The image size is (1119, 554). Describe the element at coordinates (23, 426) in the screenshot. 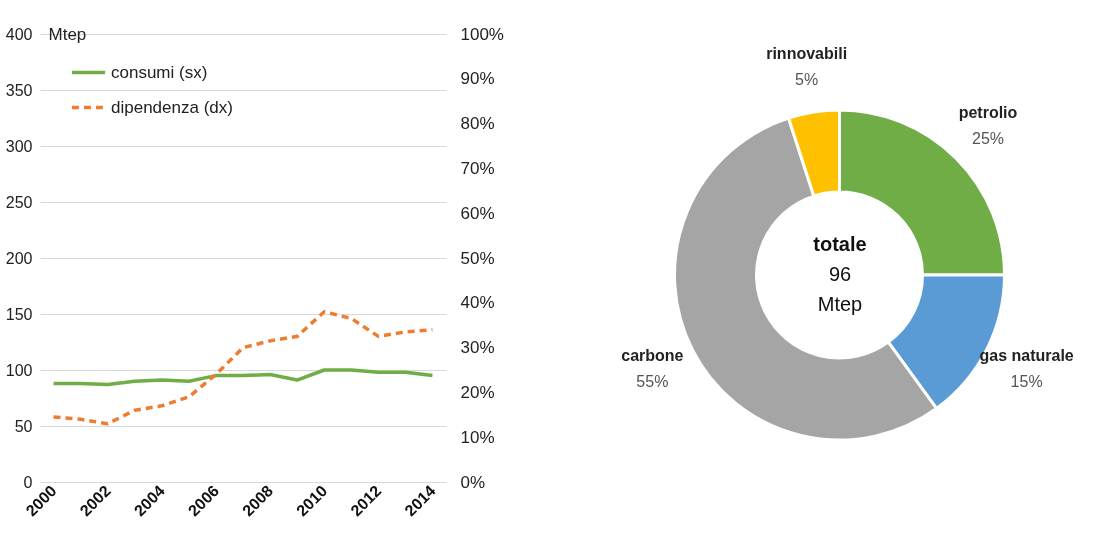

I see `y-tick-label: 50` at that location.